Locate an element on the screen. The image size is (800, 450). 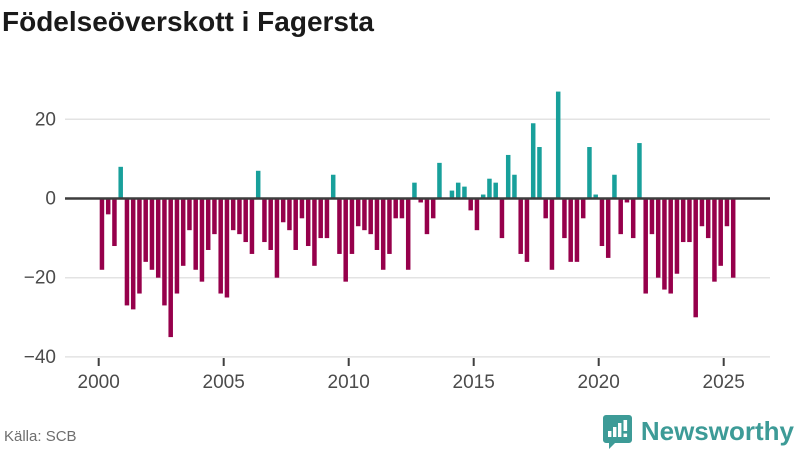
bar: 2011 Q3: -14 is located at coordinates (389, 226).